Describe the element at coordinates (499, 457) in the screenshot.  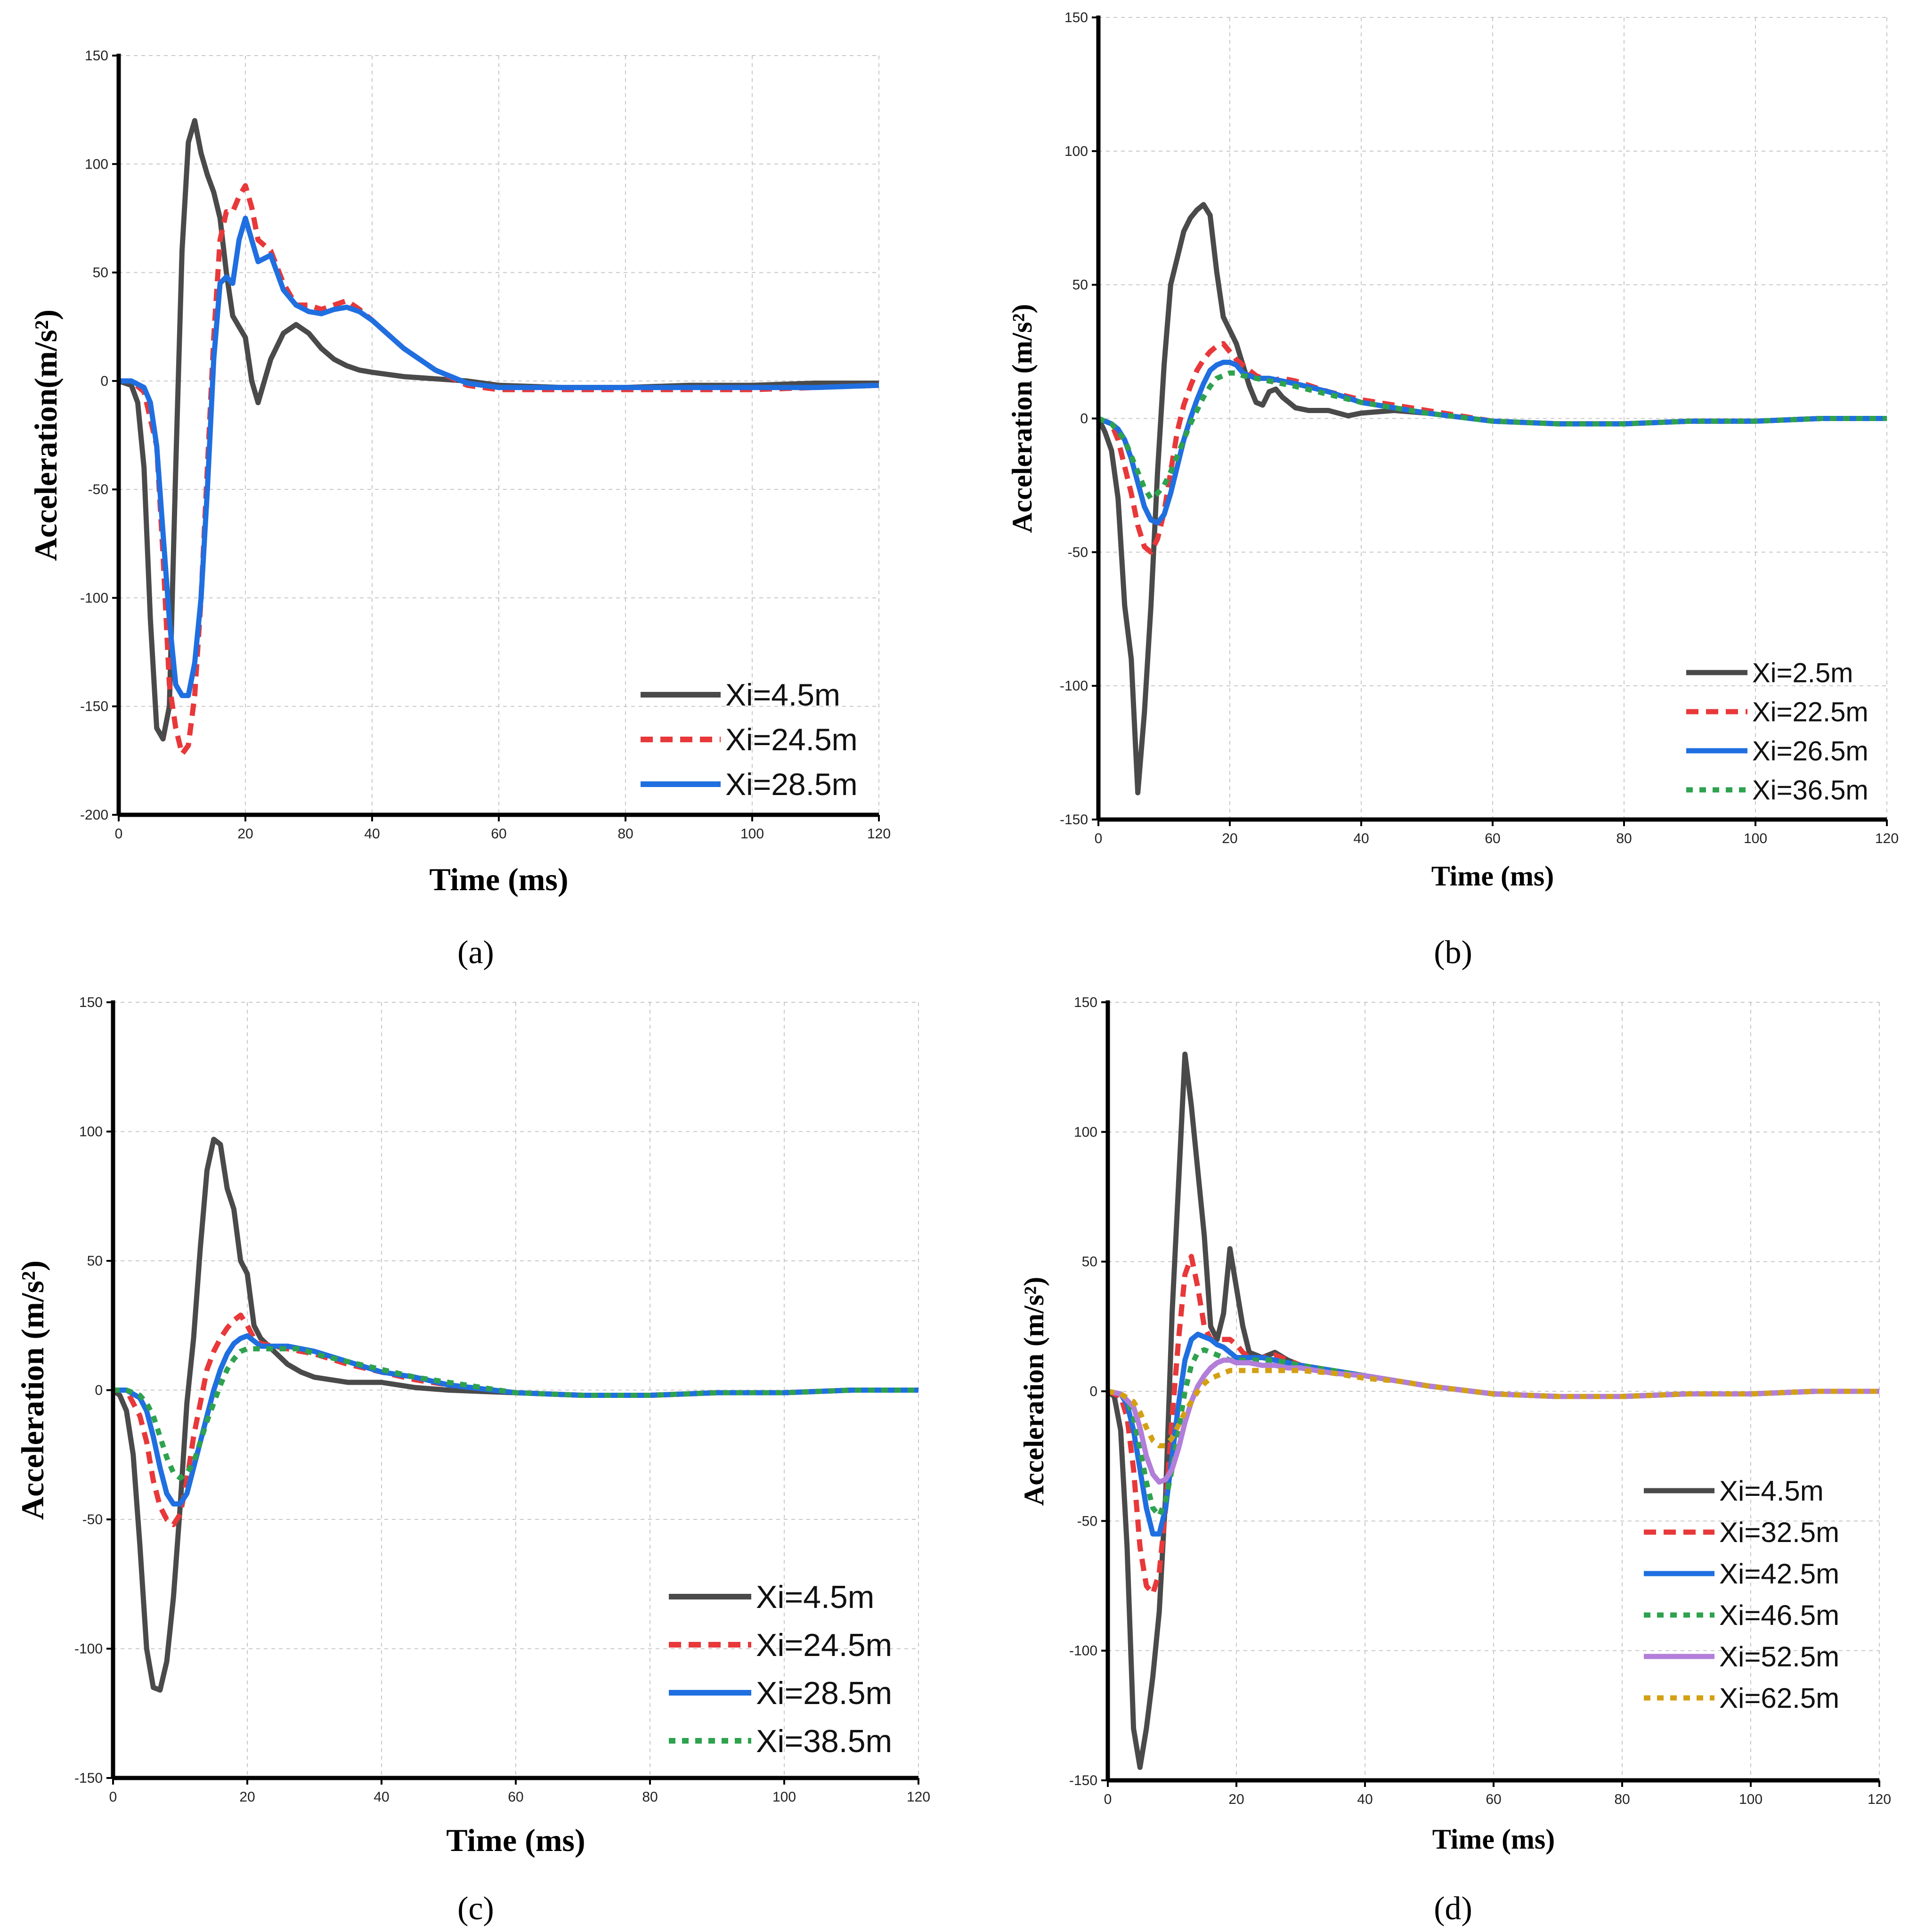
I see `series-line-xi-28-5m` at that location.